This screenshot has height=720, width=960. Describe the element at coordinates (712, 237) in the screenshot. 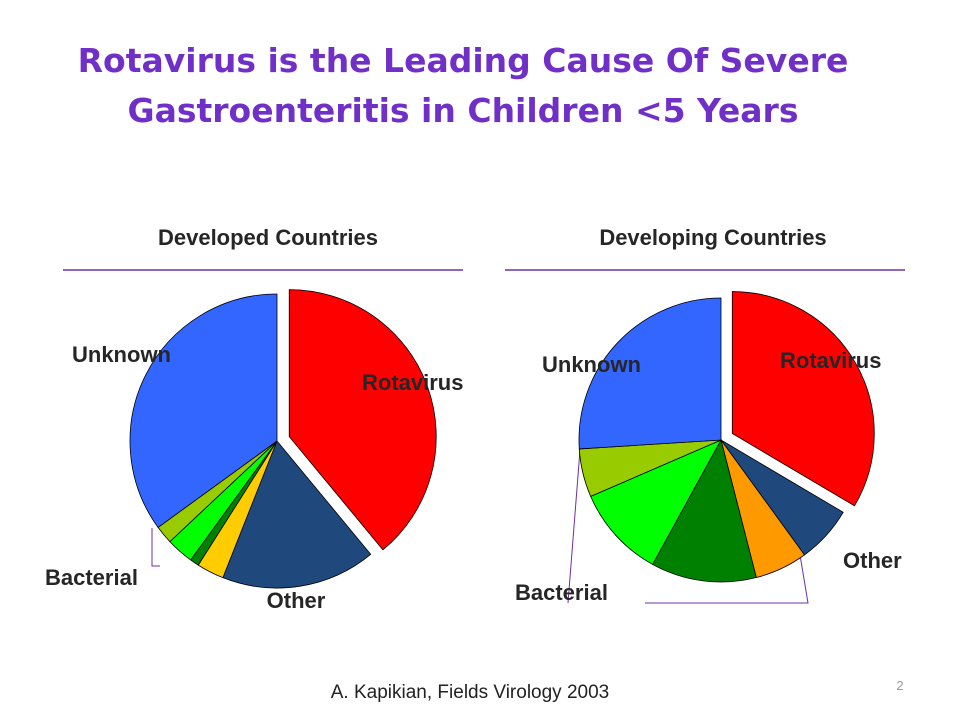

I see `chart-subtitle: Developing Countries` at that location.